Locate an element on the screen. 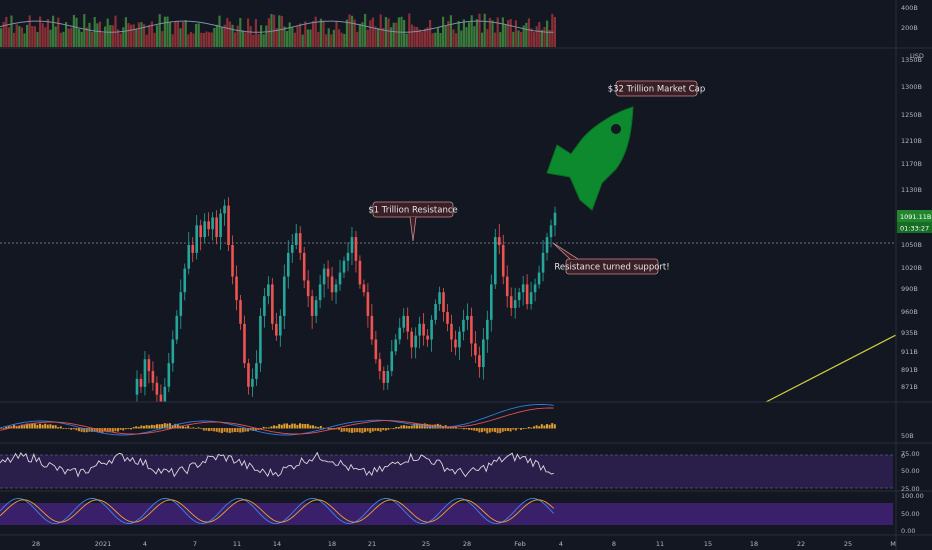  annotation-support: Resistance turned support! is located at coordinates (611, 258).